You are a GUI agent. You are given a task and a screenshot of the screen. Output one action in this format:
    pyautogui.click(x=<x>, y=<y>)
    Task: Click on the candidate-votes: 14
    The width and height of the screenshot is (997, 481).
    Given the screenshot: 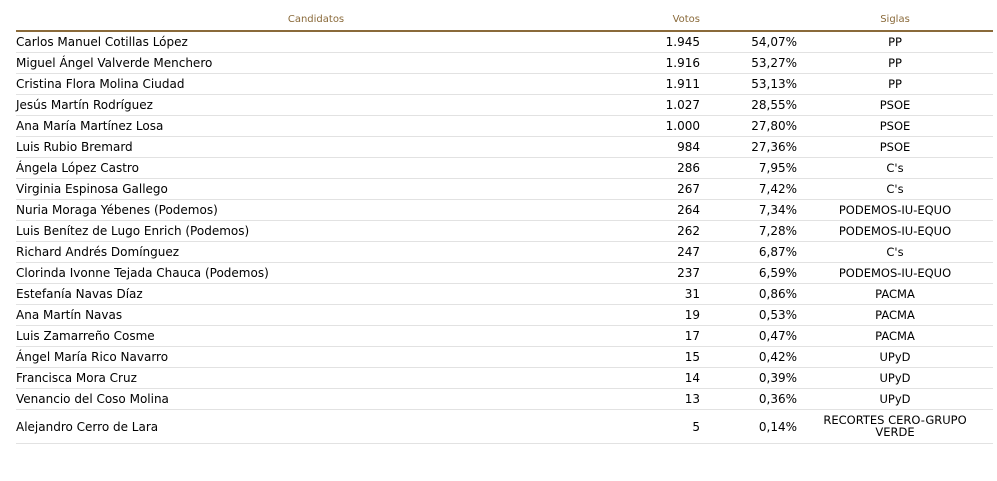 What is the action you would take?
    pyautogui.click(x=658, y=378)
    